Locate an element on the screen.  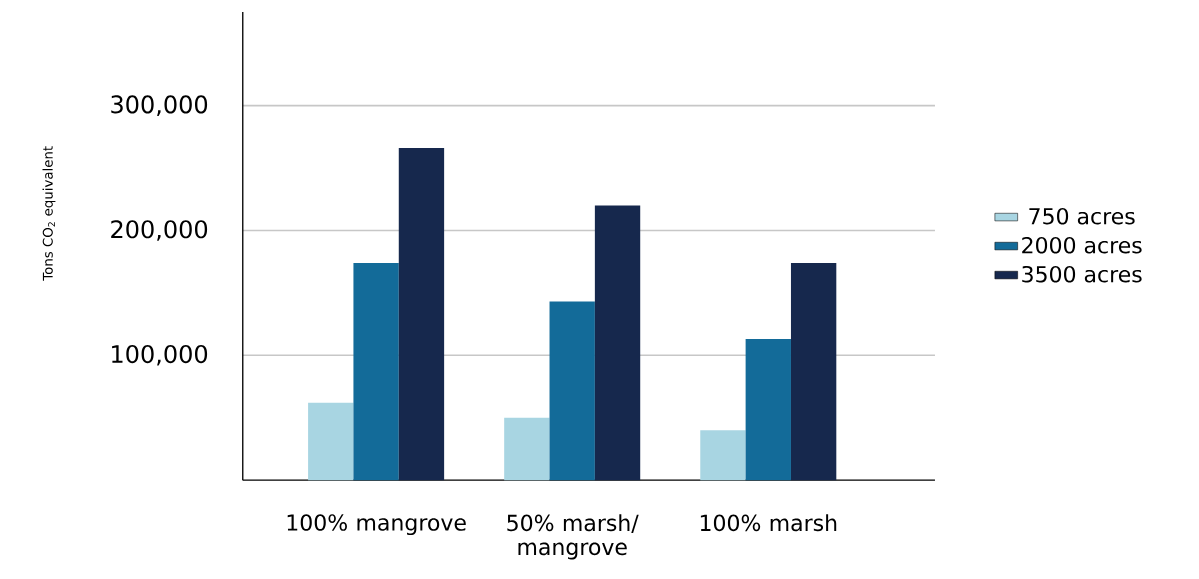
x-tick-label: 100% marsh is located at coordinates (768, 523).